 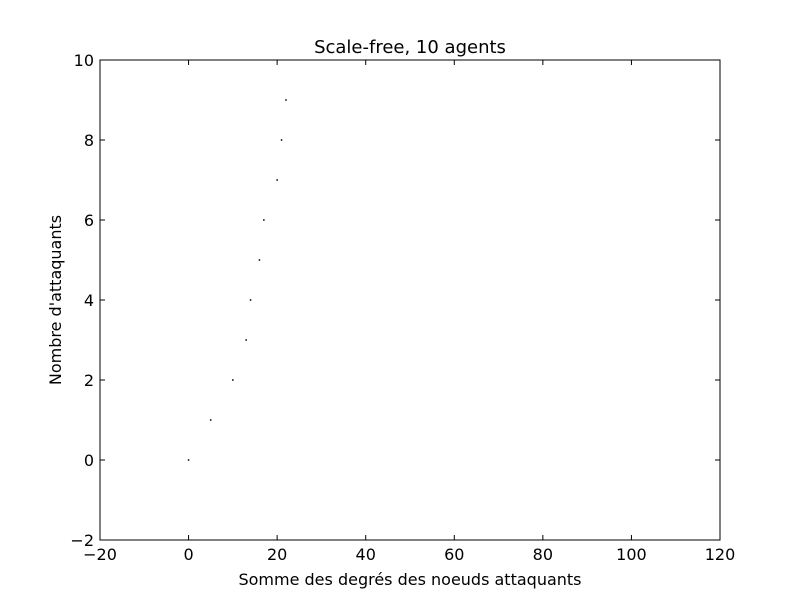 What do you see at coordinates (454, 554) in the screenshot?
I see `x-tick-label: 60` at bounding box center [454, 554].